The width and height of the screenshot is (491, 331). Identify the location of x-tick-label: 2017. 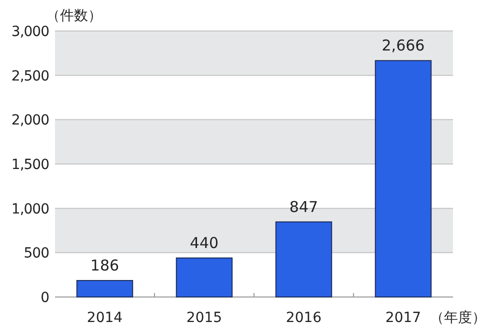
(403, 318).